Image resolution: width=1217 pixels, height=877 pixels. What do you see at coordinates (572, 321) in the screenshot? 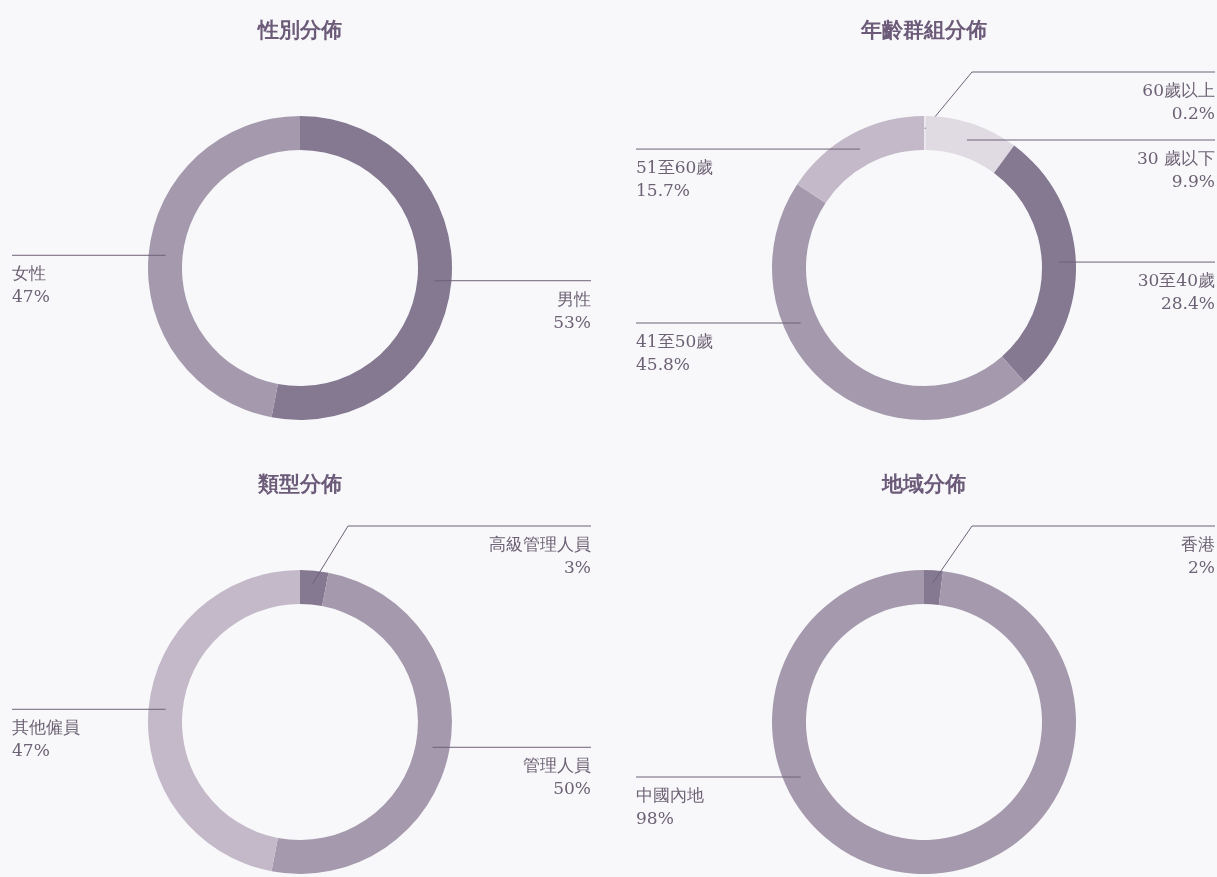
I see `data-label: 53%` at bounding box center [572, 321].